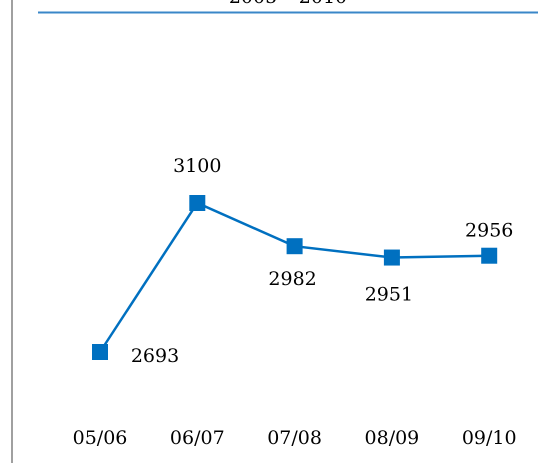  Describe the element at coordinates (294, 438) in the screenshot. I see `x-tick-label: 07/08` at that location.